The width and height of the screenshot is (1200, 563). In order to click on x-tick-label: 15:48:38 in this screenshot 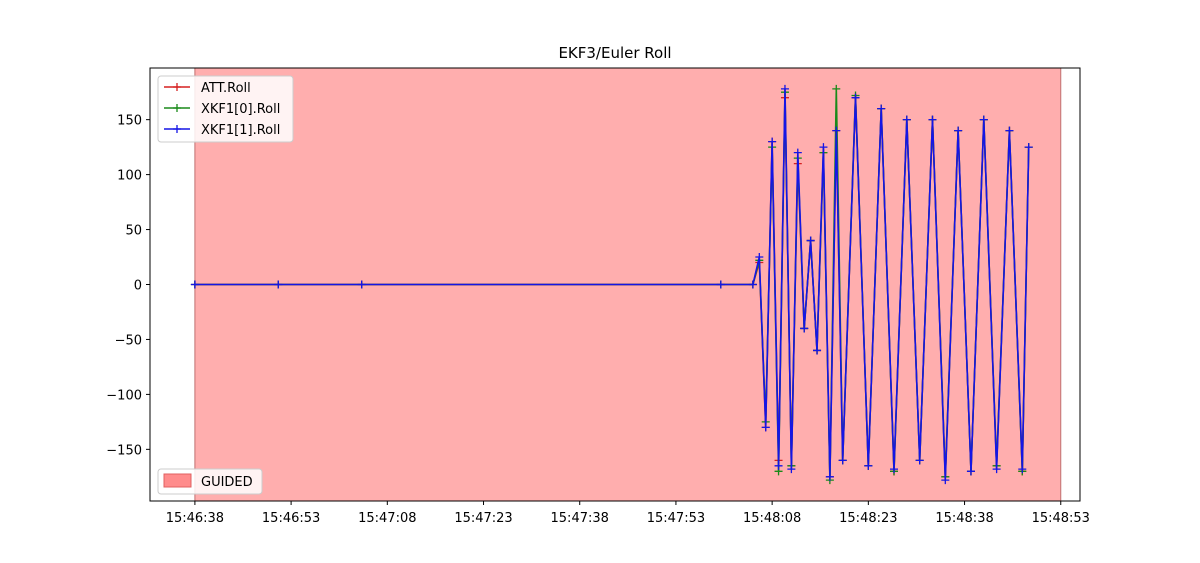, I will do `click(964, 518)`.